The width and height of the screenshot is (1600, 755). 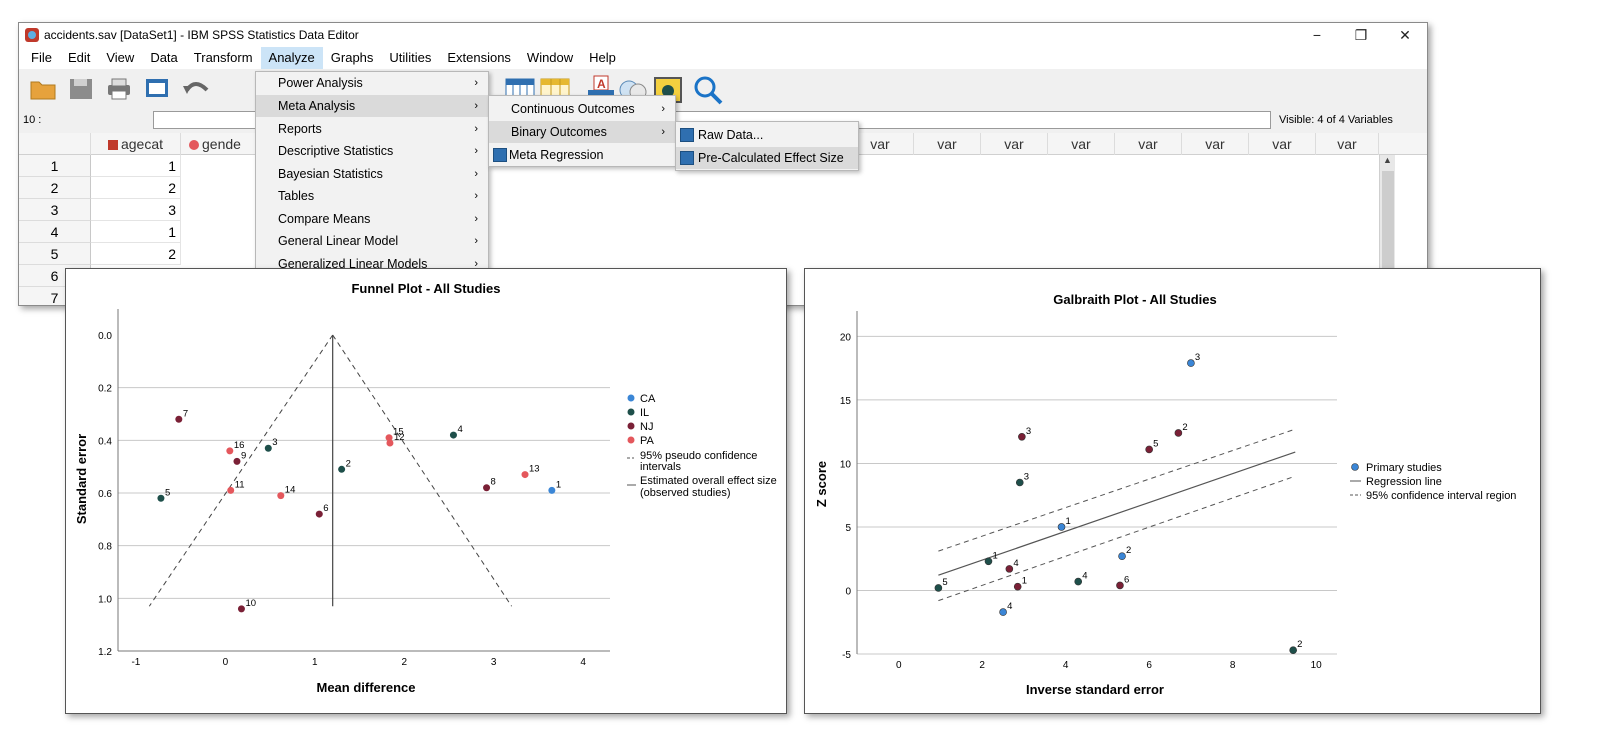 What do you see at coordinates (55, 232) in the screenshot?
I see `row-number: 4` at bounding box center [55, 232].